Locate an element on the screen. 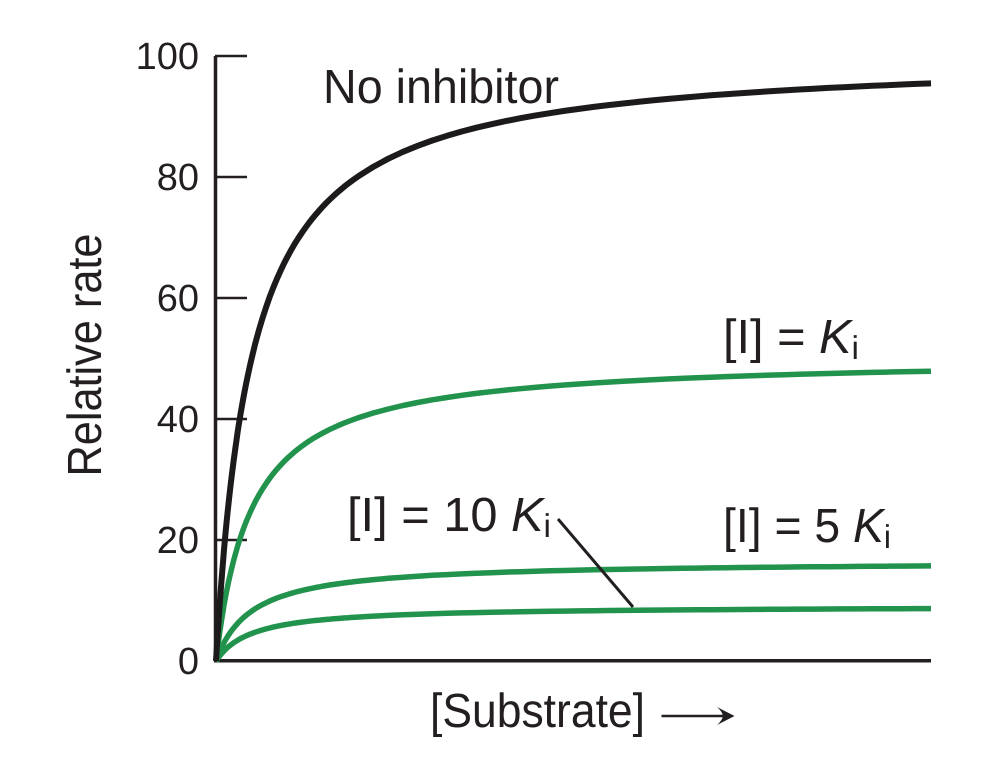 The width and height of the screenshot is (988, 775). svg-text: Relative rate is located at coordinates (85, 355).